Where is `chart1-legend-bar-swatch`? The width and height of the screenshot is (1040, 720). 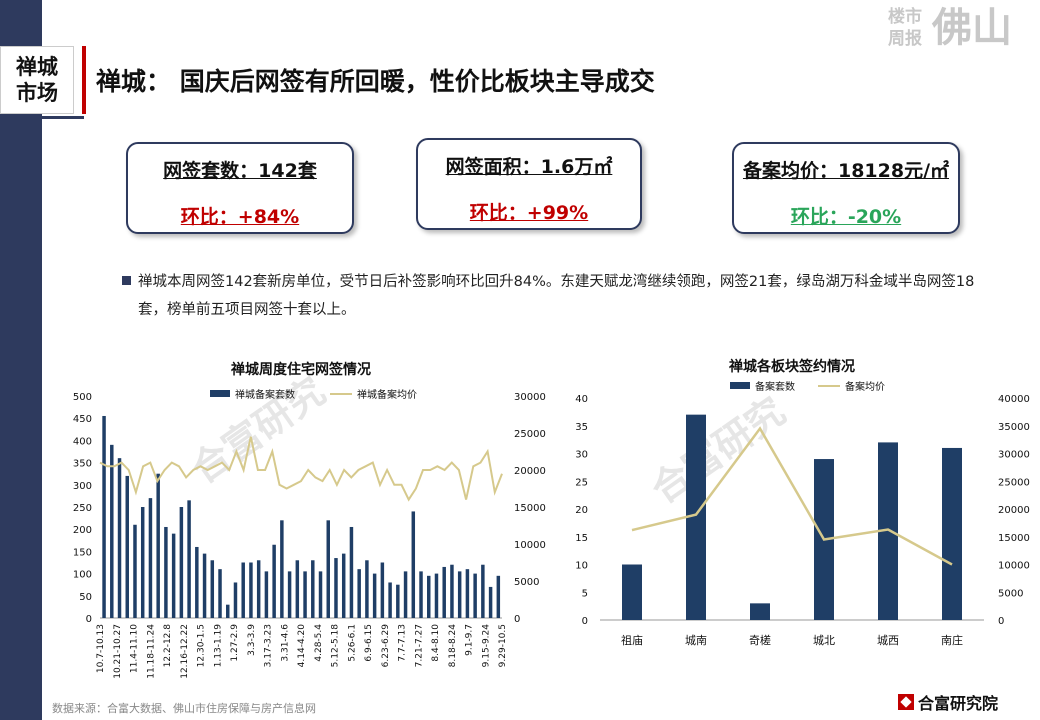
chart1-legend-bar-swatch is located at coordinates (220, 393).